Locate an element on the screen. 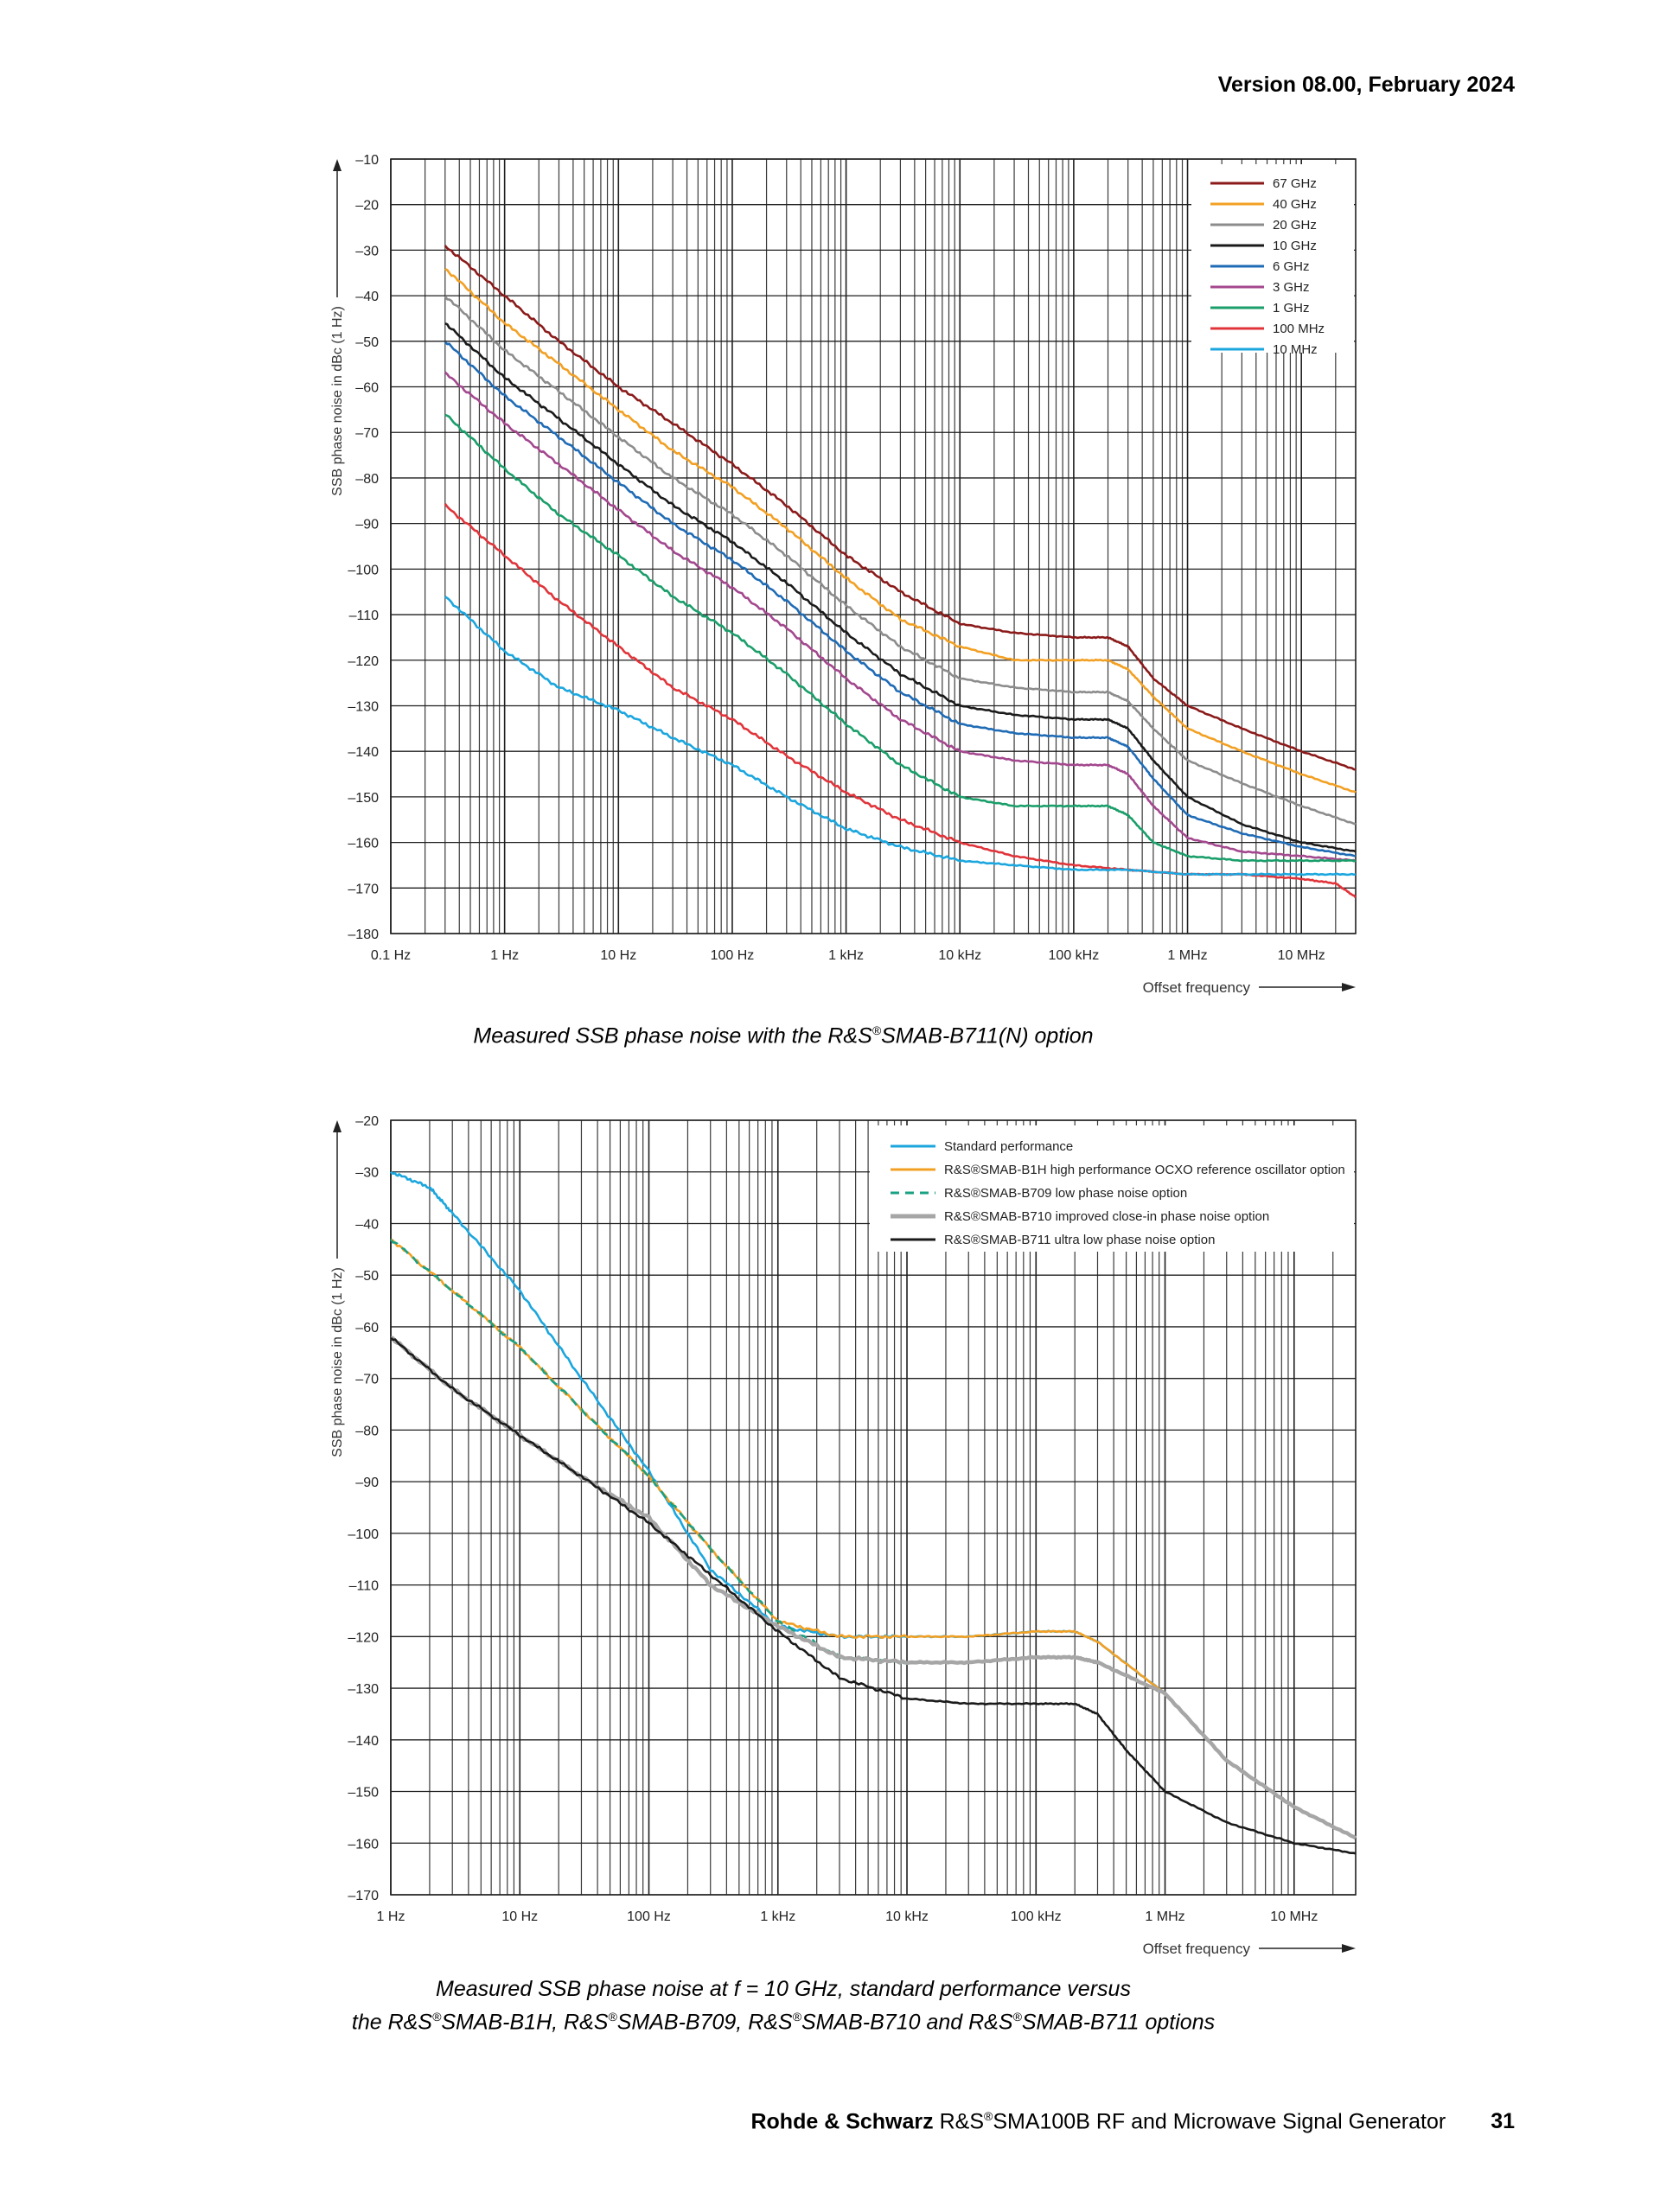 This screenshot has width=1660, height=2212. c2-ytick-label: –20 is located at coordinates (367, 1121).